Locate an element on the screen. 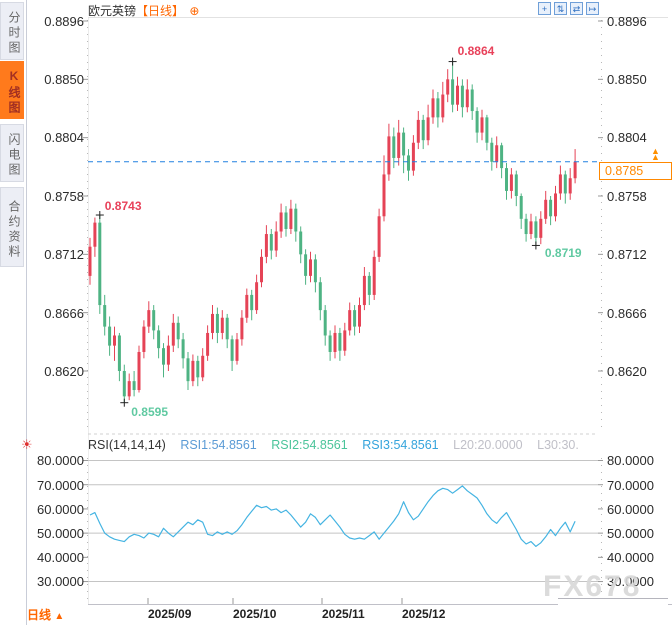 Image resolution: width=672 pixels, height=625 pixels. y-axis-label-right: 0.8804 is located at coordinates (627, 137).